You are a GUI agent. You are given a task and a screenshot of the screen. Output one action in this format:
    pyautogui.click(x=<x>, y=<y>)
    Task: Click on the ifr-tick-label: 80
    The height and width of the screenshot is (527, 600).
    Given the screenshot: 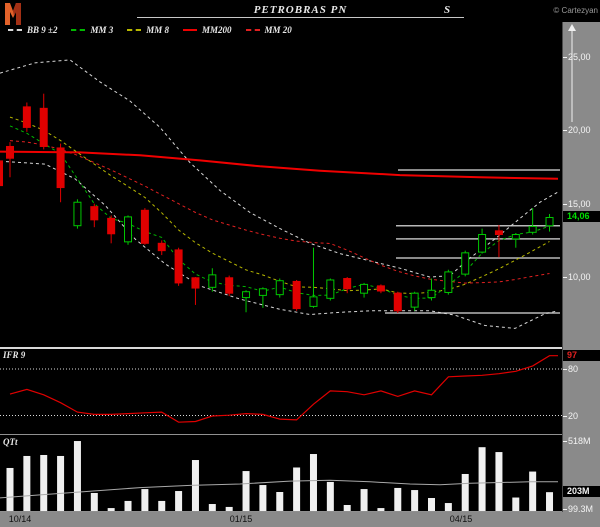 What is the action you would take?
    pyautogui.click(x=573, y=369)
    